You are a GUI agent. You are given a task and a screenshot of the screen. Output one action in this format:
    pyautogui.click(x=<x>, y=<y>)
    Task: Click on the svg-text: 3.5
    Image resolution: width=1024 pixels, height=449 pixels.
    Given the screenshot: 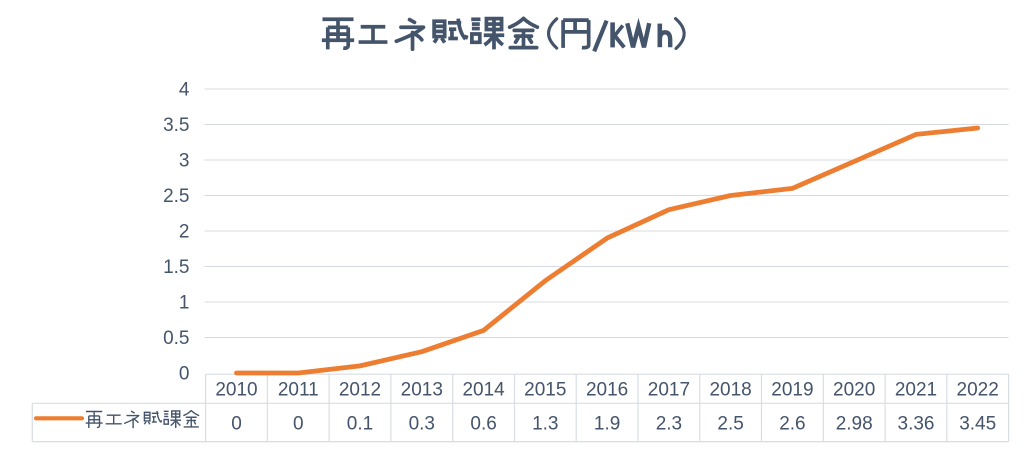 What is the action you would take?
    pyautogui.click(x=176, y=125)
    